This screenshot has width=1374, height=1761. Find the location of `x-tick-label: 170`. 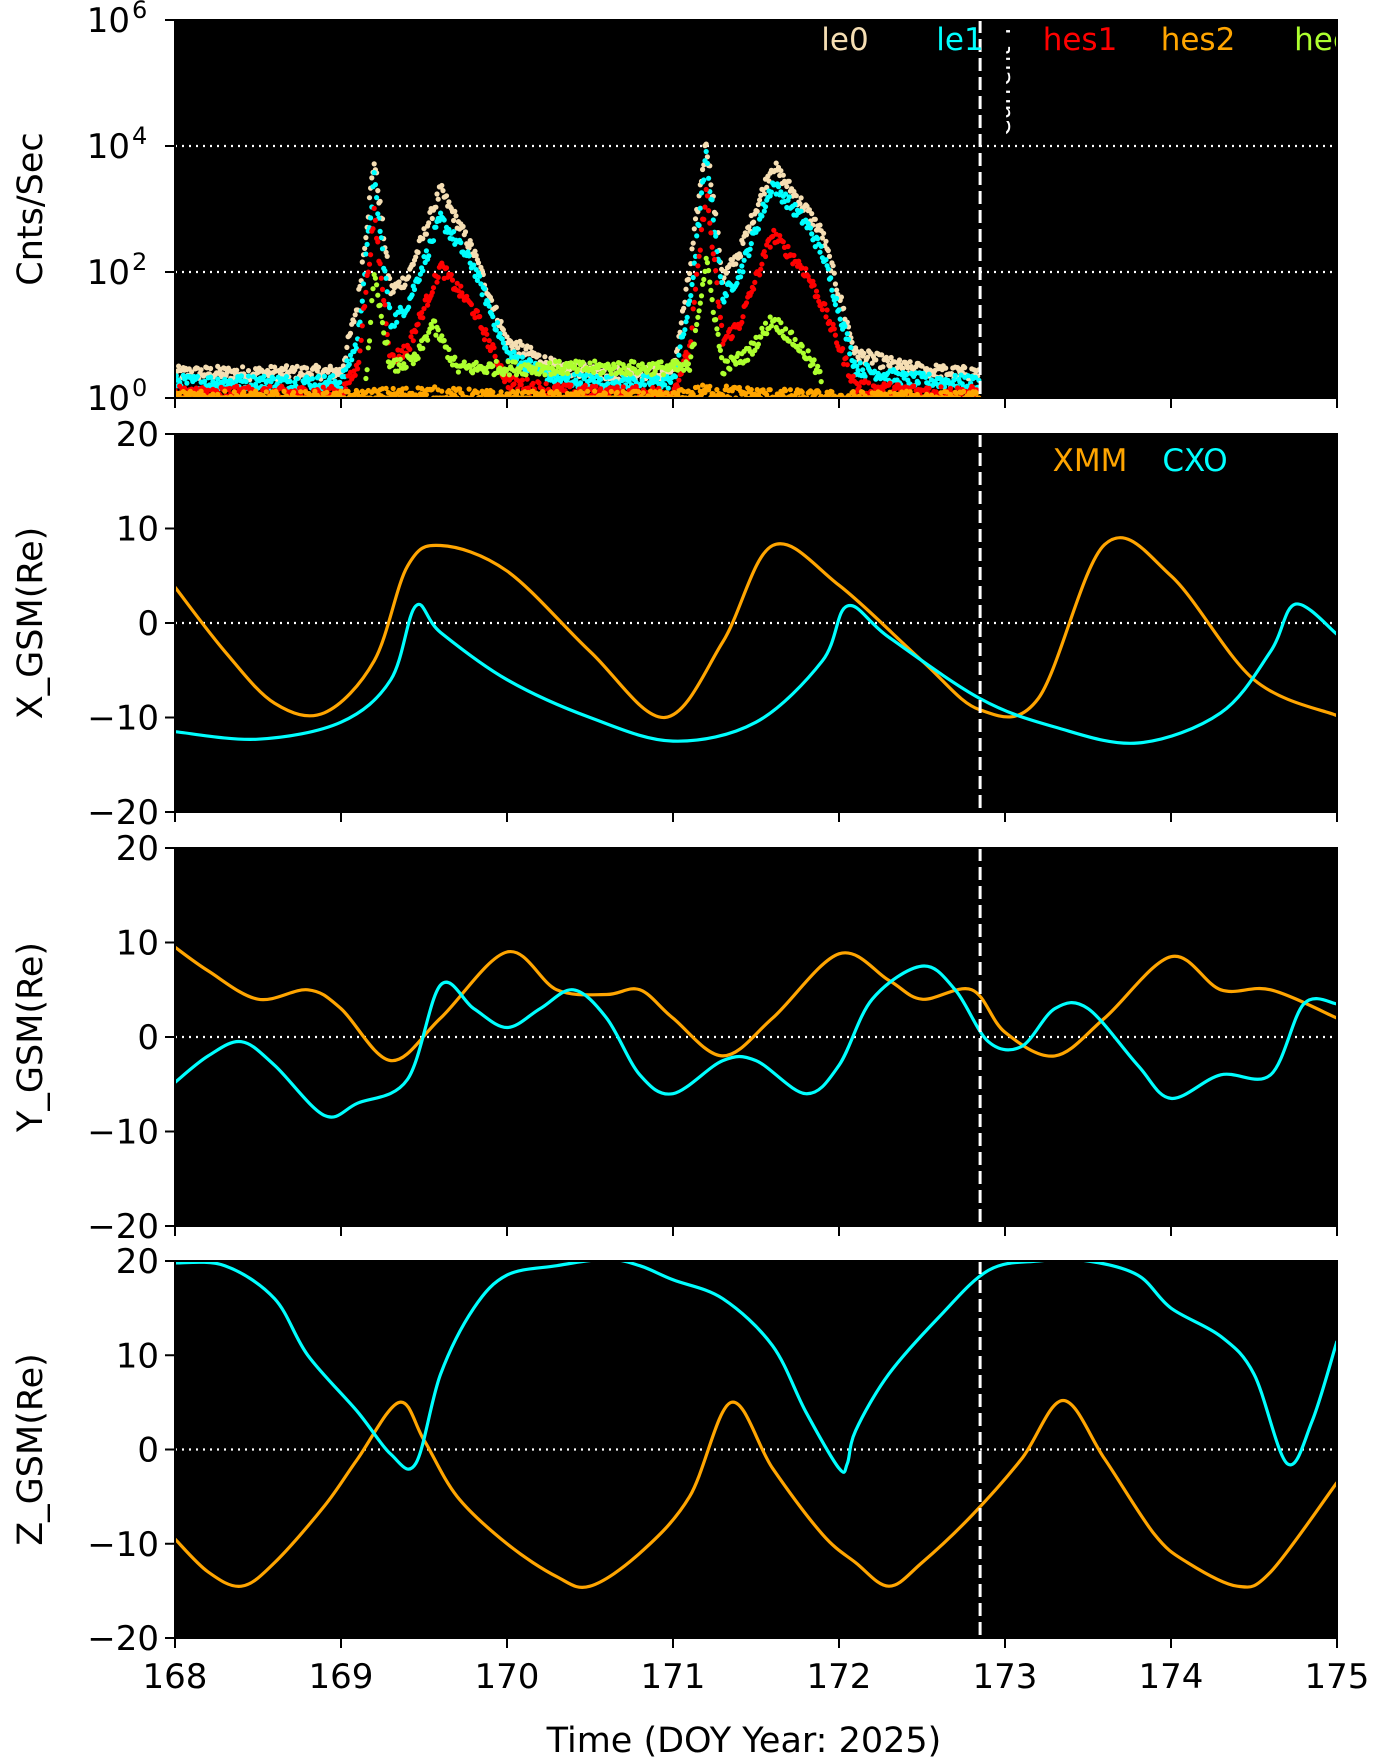

x-tick-label: 170 is located at coordinates (507, 1677).